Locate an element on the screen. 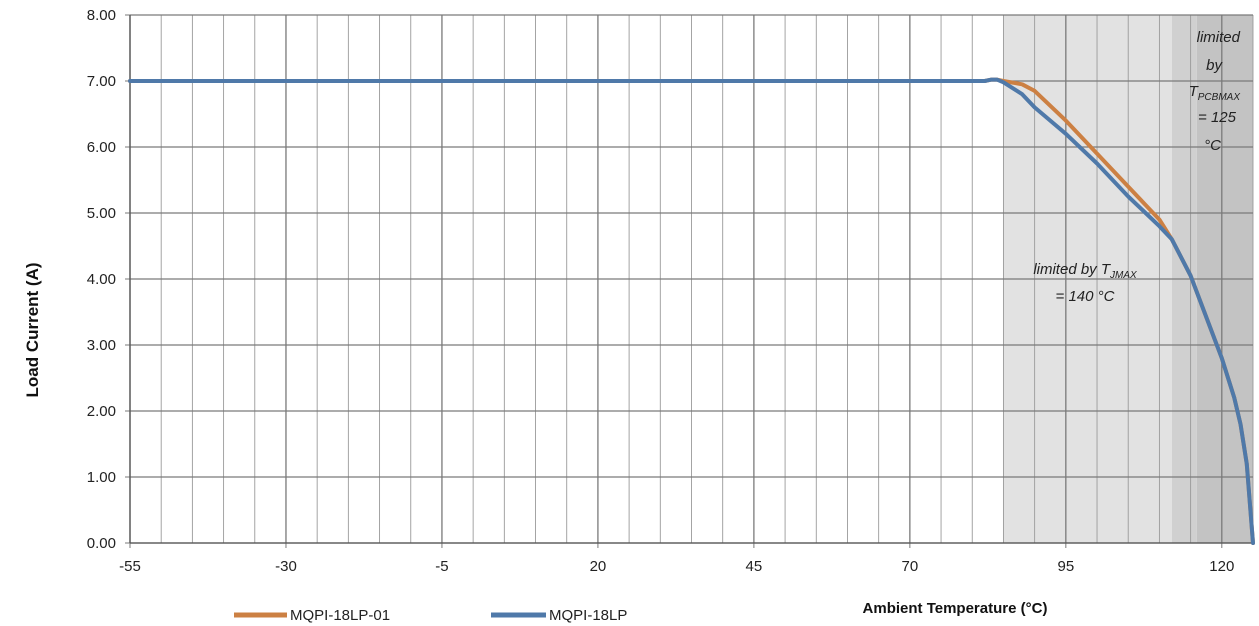  y-tick-label-4: 4.00 is located at coordinates (101, 279).